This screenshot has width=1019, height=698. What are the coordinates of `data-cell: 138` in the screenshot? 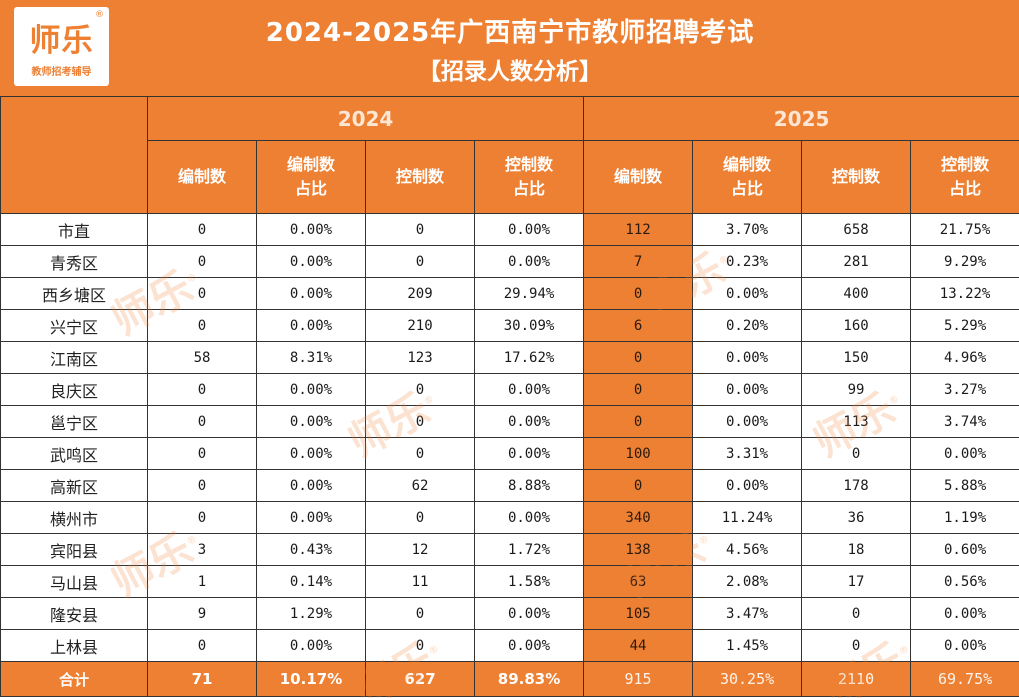 It's located at (638, 549).